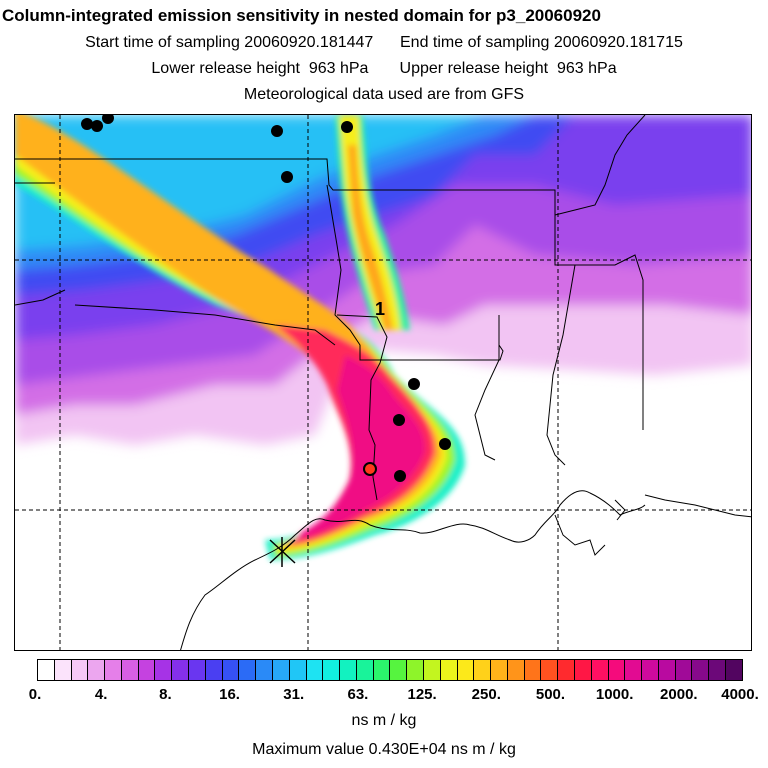 The image size is (768, 768). What do you see at coordinates (370, 469) in the screenshot?
I see `receptor-marker` at bounding box center [370, 469].